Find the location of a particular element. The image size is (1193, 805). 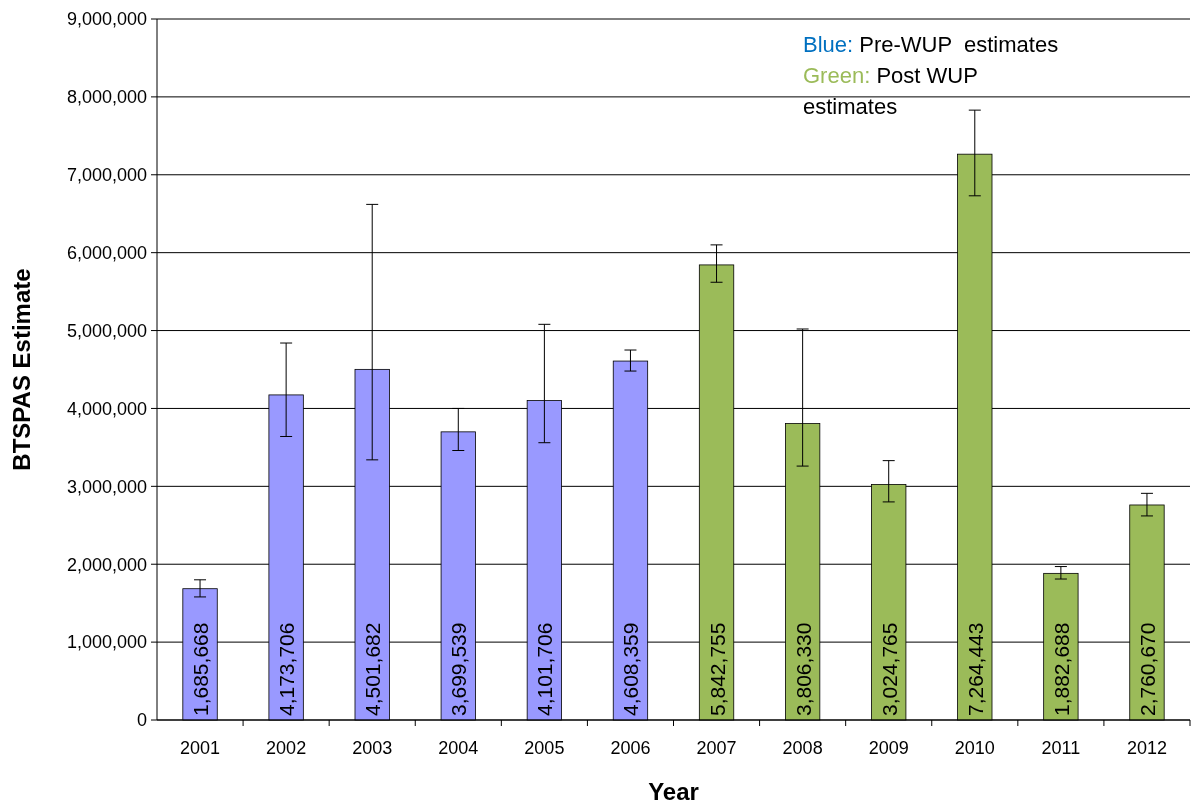

y-axis-title: BTSPAS Estimate is located at coordinates (21, 369).